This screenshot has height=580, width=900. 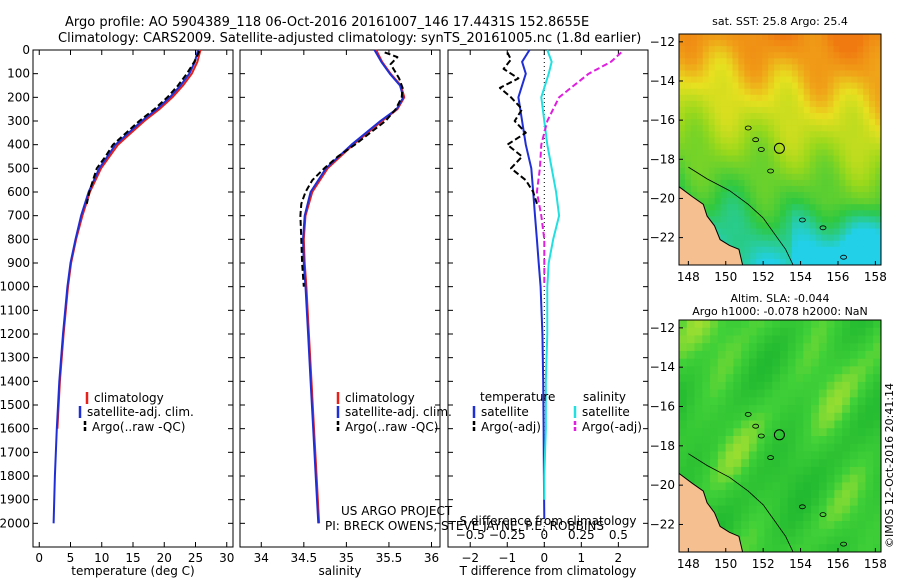 What do you see at coordinates (505, 412) in the screenshot?
I see `legend-label-temp-satellite: satellite` at bounding box center [505, 412].